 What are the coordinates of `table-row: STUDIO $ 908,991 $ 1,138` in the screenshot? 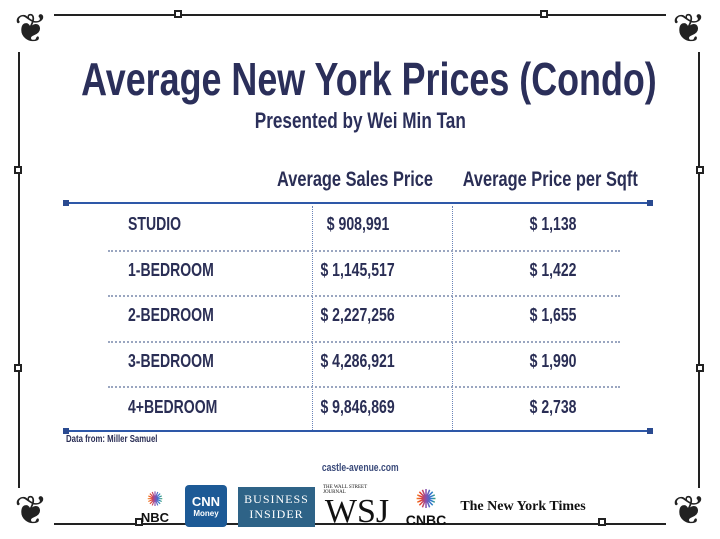 It's located at (360, 229).